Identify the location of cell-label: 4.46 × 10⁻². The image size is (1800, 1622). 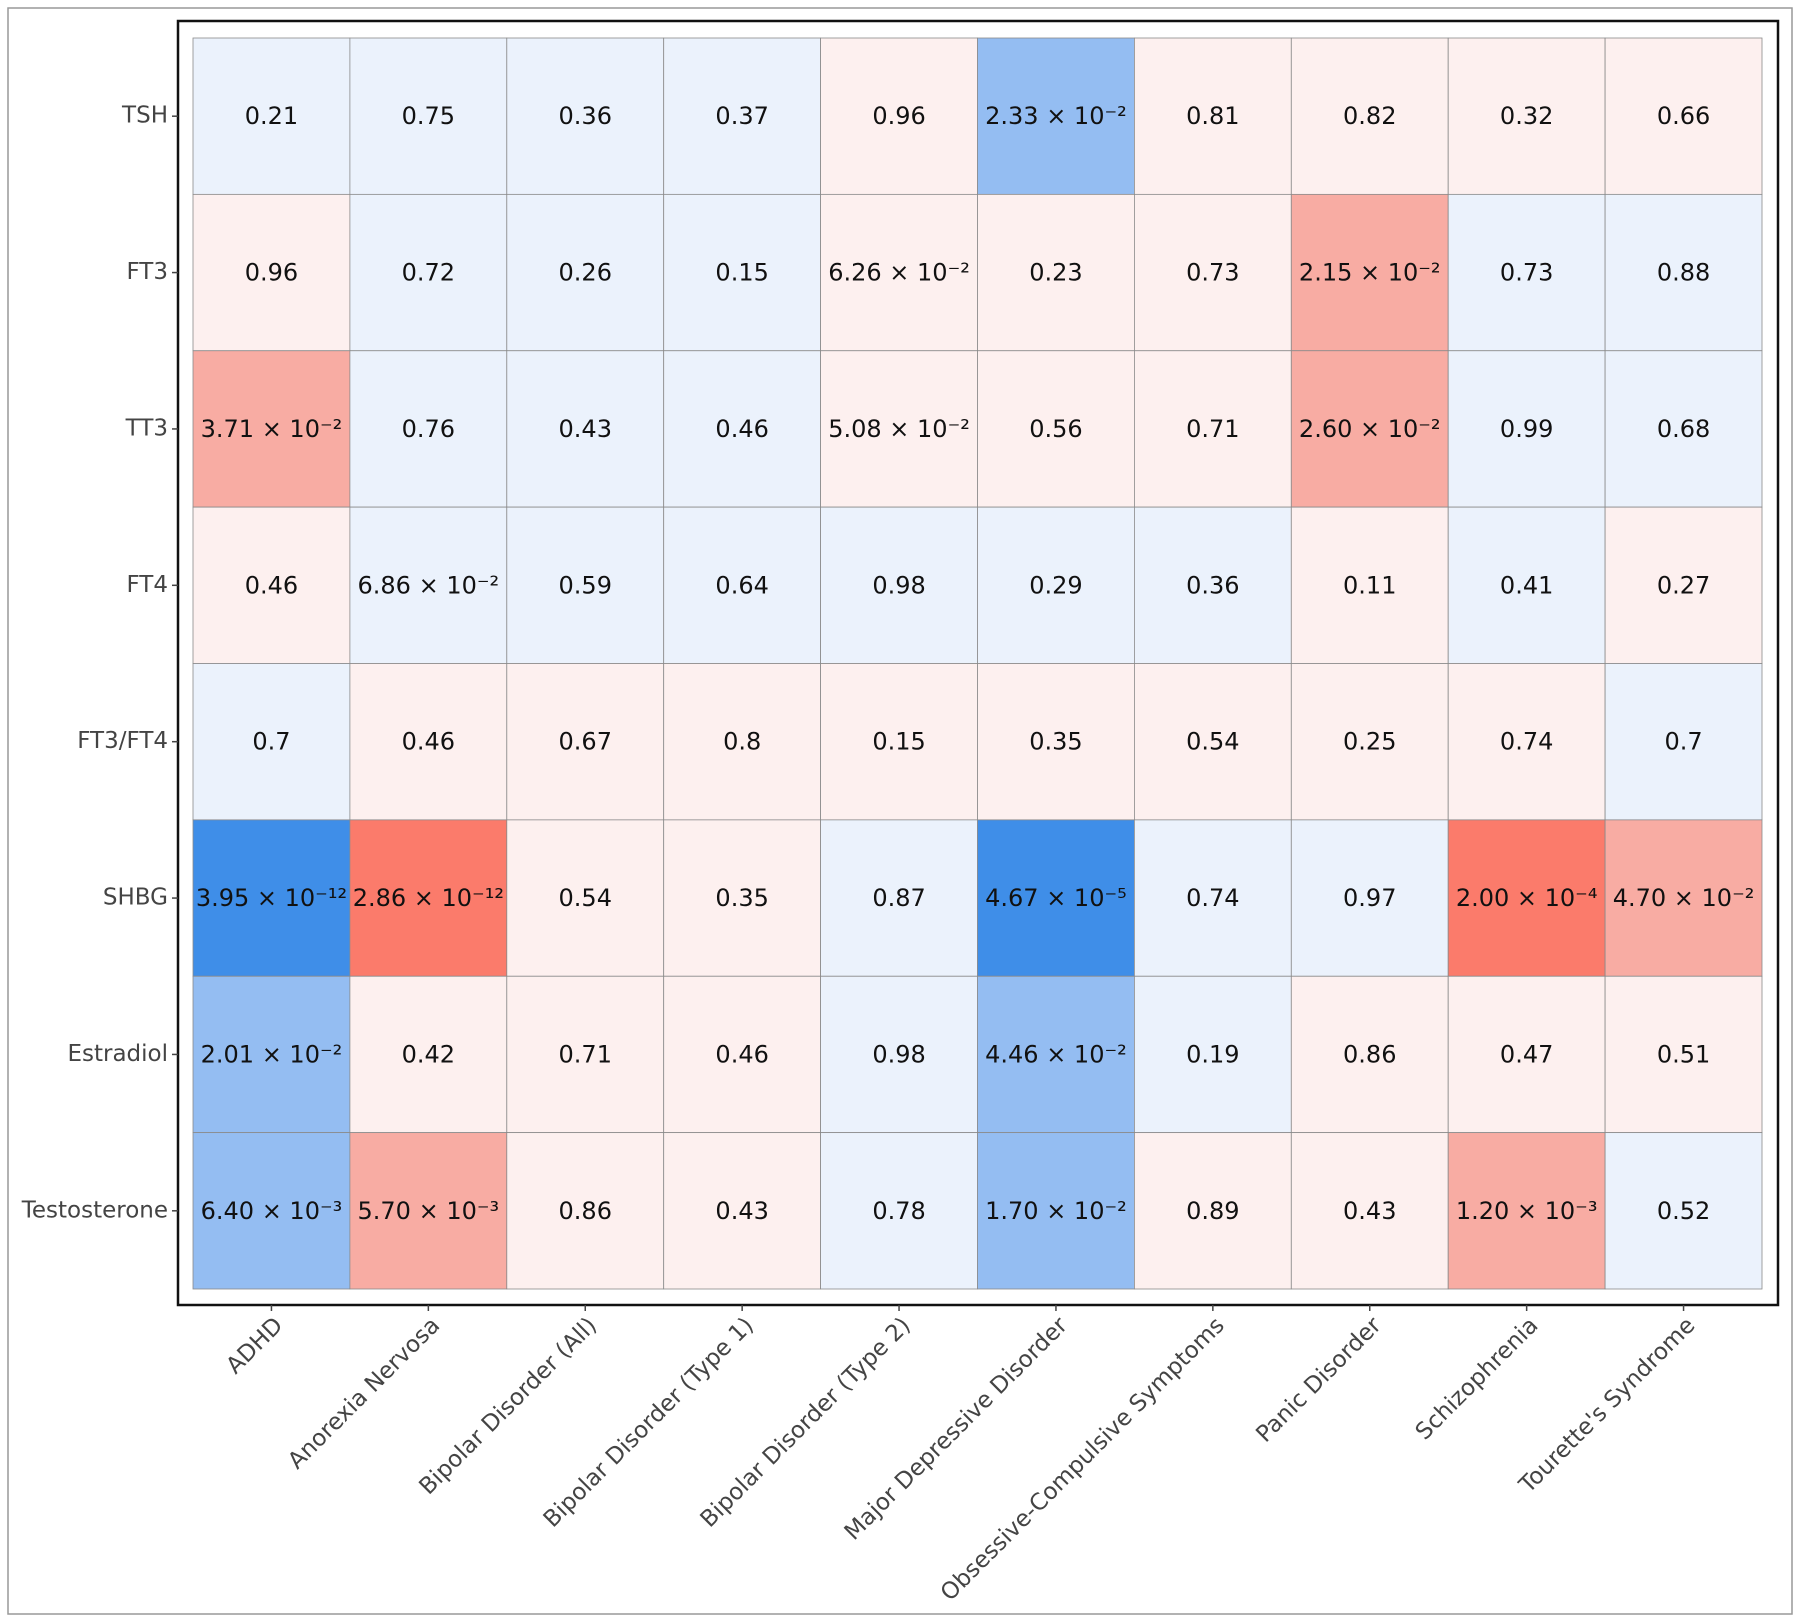
(1056, 1054).